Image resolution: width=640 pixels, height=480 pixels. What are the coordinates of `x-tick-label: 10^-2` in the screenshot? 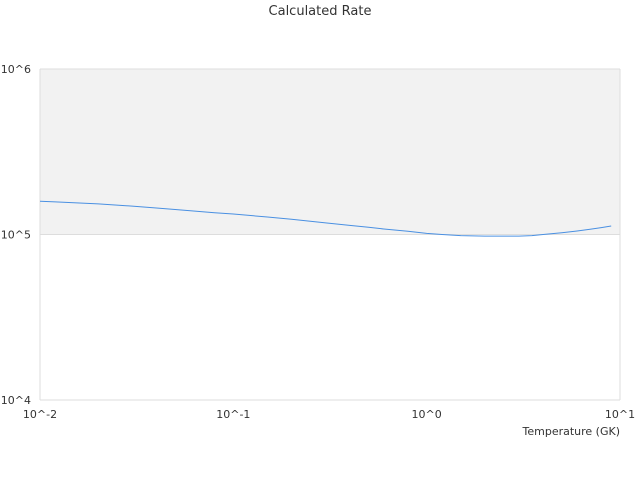 It's located at (40, 414).